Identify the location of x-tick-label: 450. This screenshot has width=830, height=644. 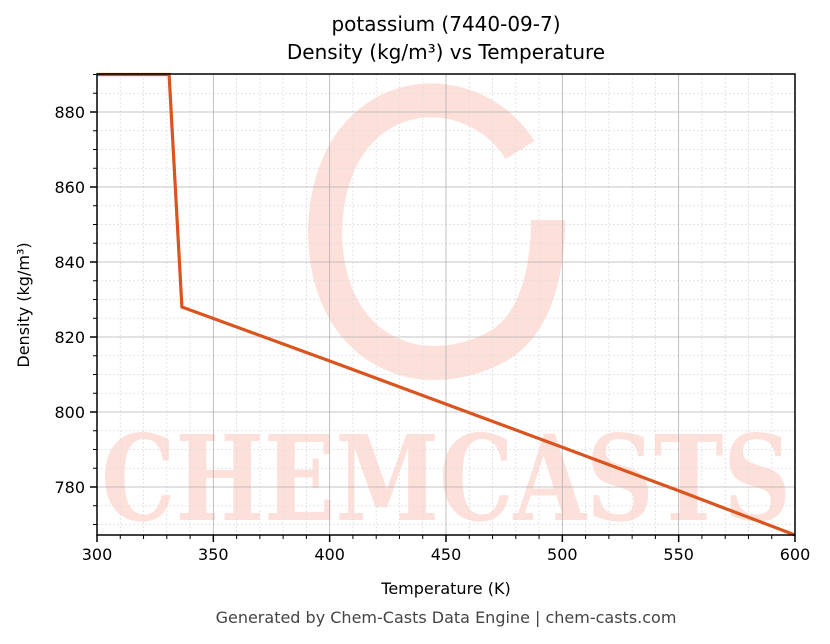
(446, 554).